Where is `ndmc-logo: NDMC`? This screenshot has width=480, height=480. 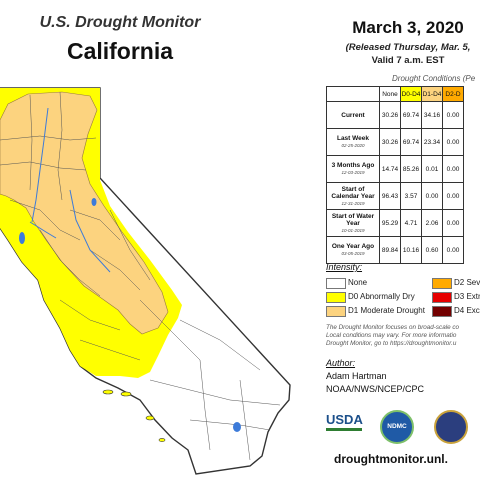
ndmc-logo: NDMC is located at coordinates (397, 427).